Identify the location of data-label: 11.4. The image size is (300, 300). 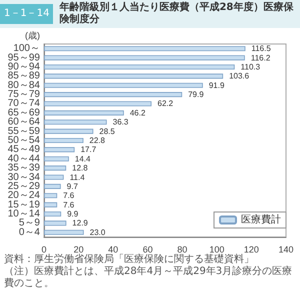
(78, 177).